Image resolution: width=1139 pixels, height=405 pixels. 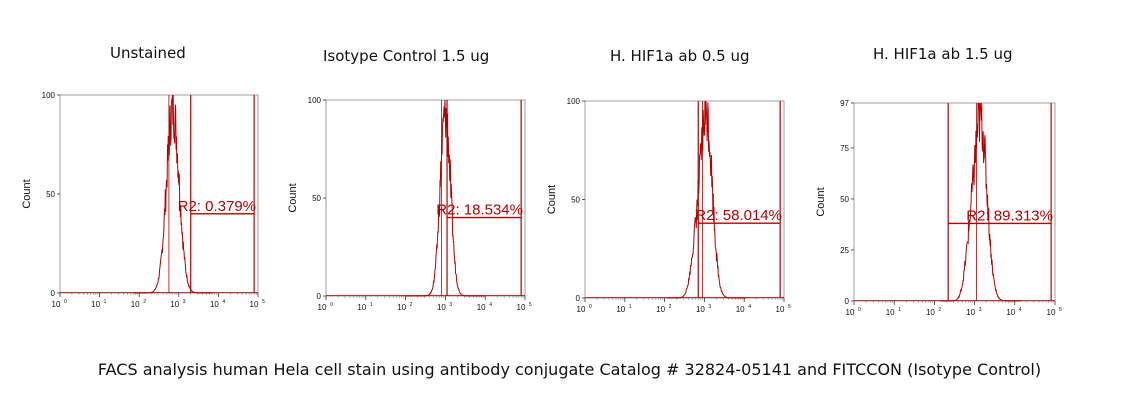 I want to click on y-tick-label: 75, so click(x=844, y=148).